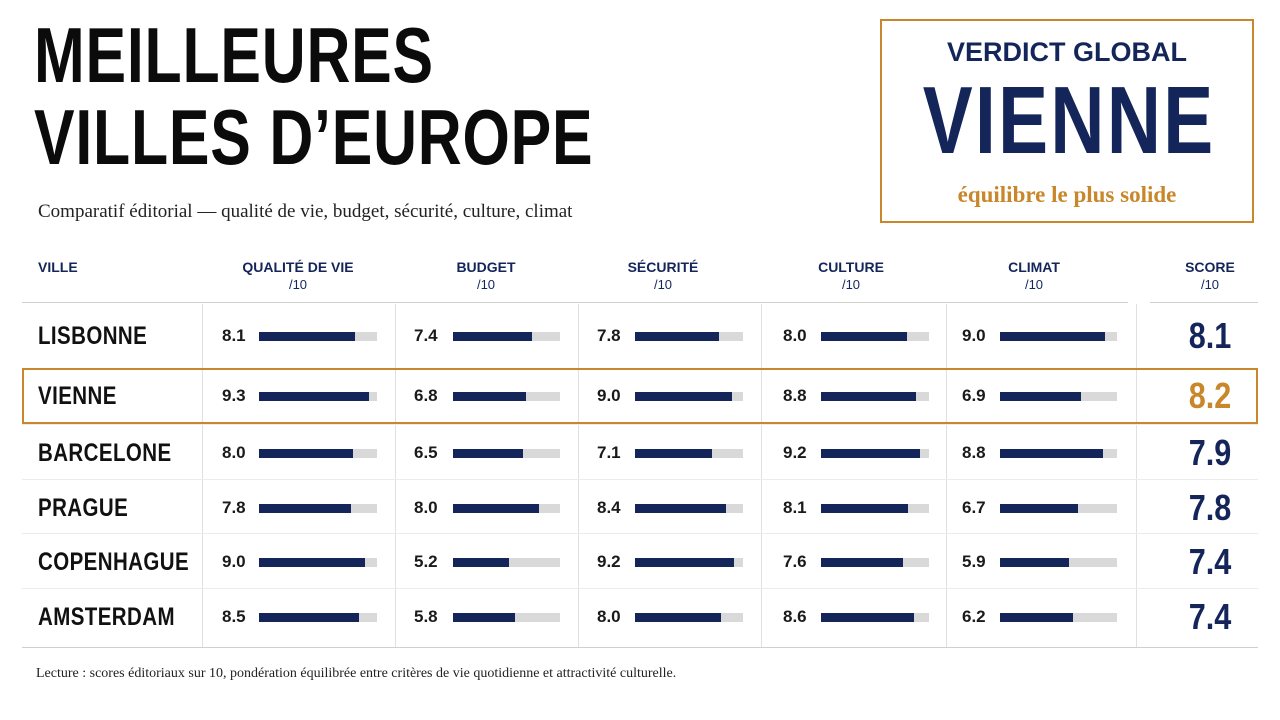  What do you see at coordinates (795, 561) in the screenshot?
I see `value-label: 7.6` at bounding box center [795, 561].